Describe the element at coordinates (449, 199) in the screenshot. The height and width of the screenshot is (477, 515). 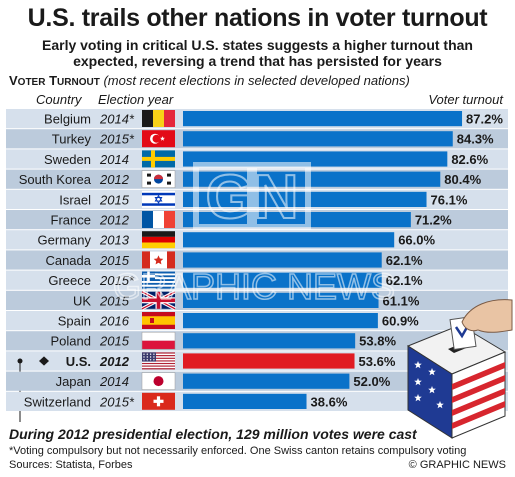
I see `bar-value-label: 76.1%` at that location.